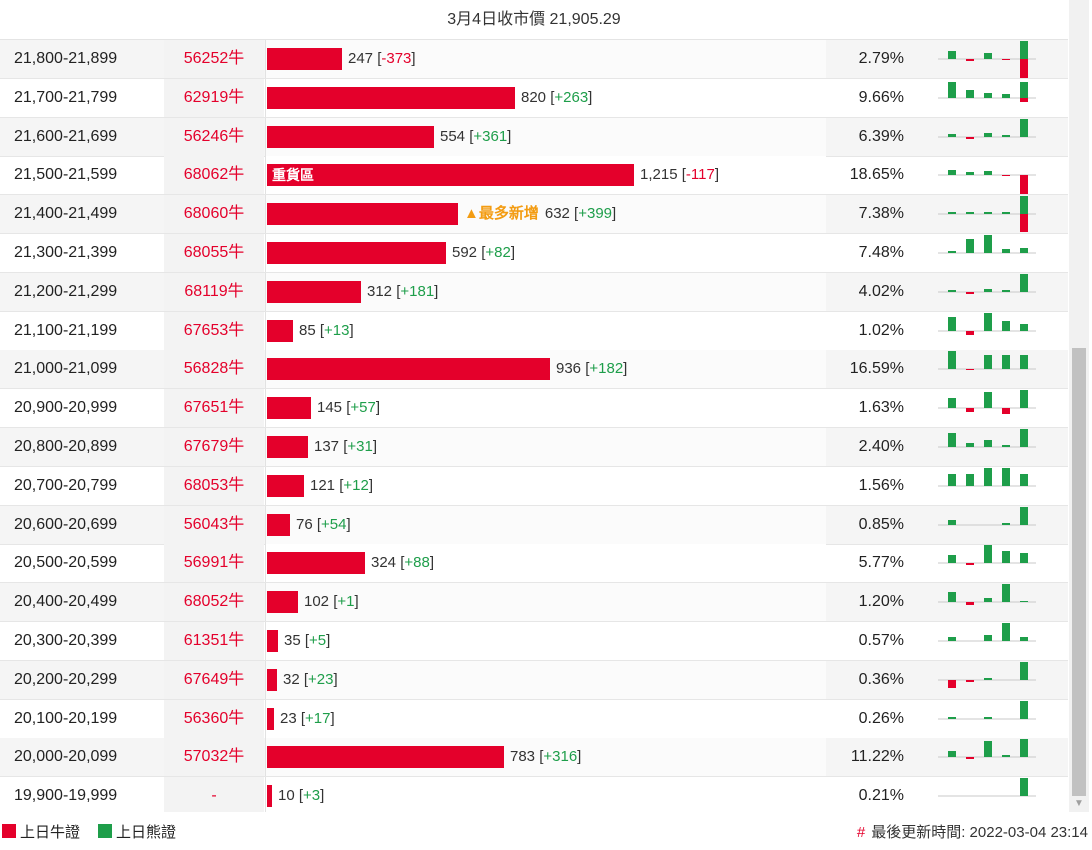 The image size is (1092, 850). What do you see at coordinates (417, 563) in the screenshot?
I see `daily-change: +88` at bounding box center [417, 563].